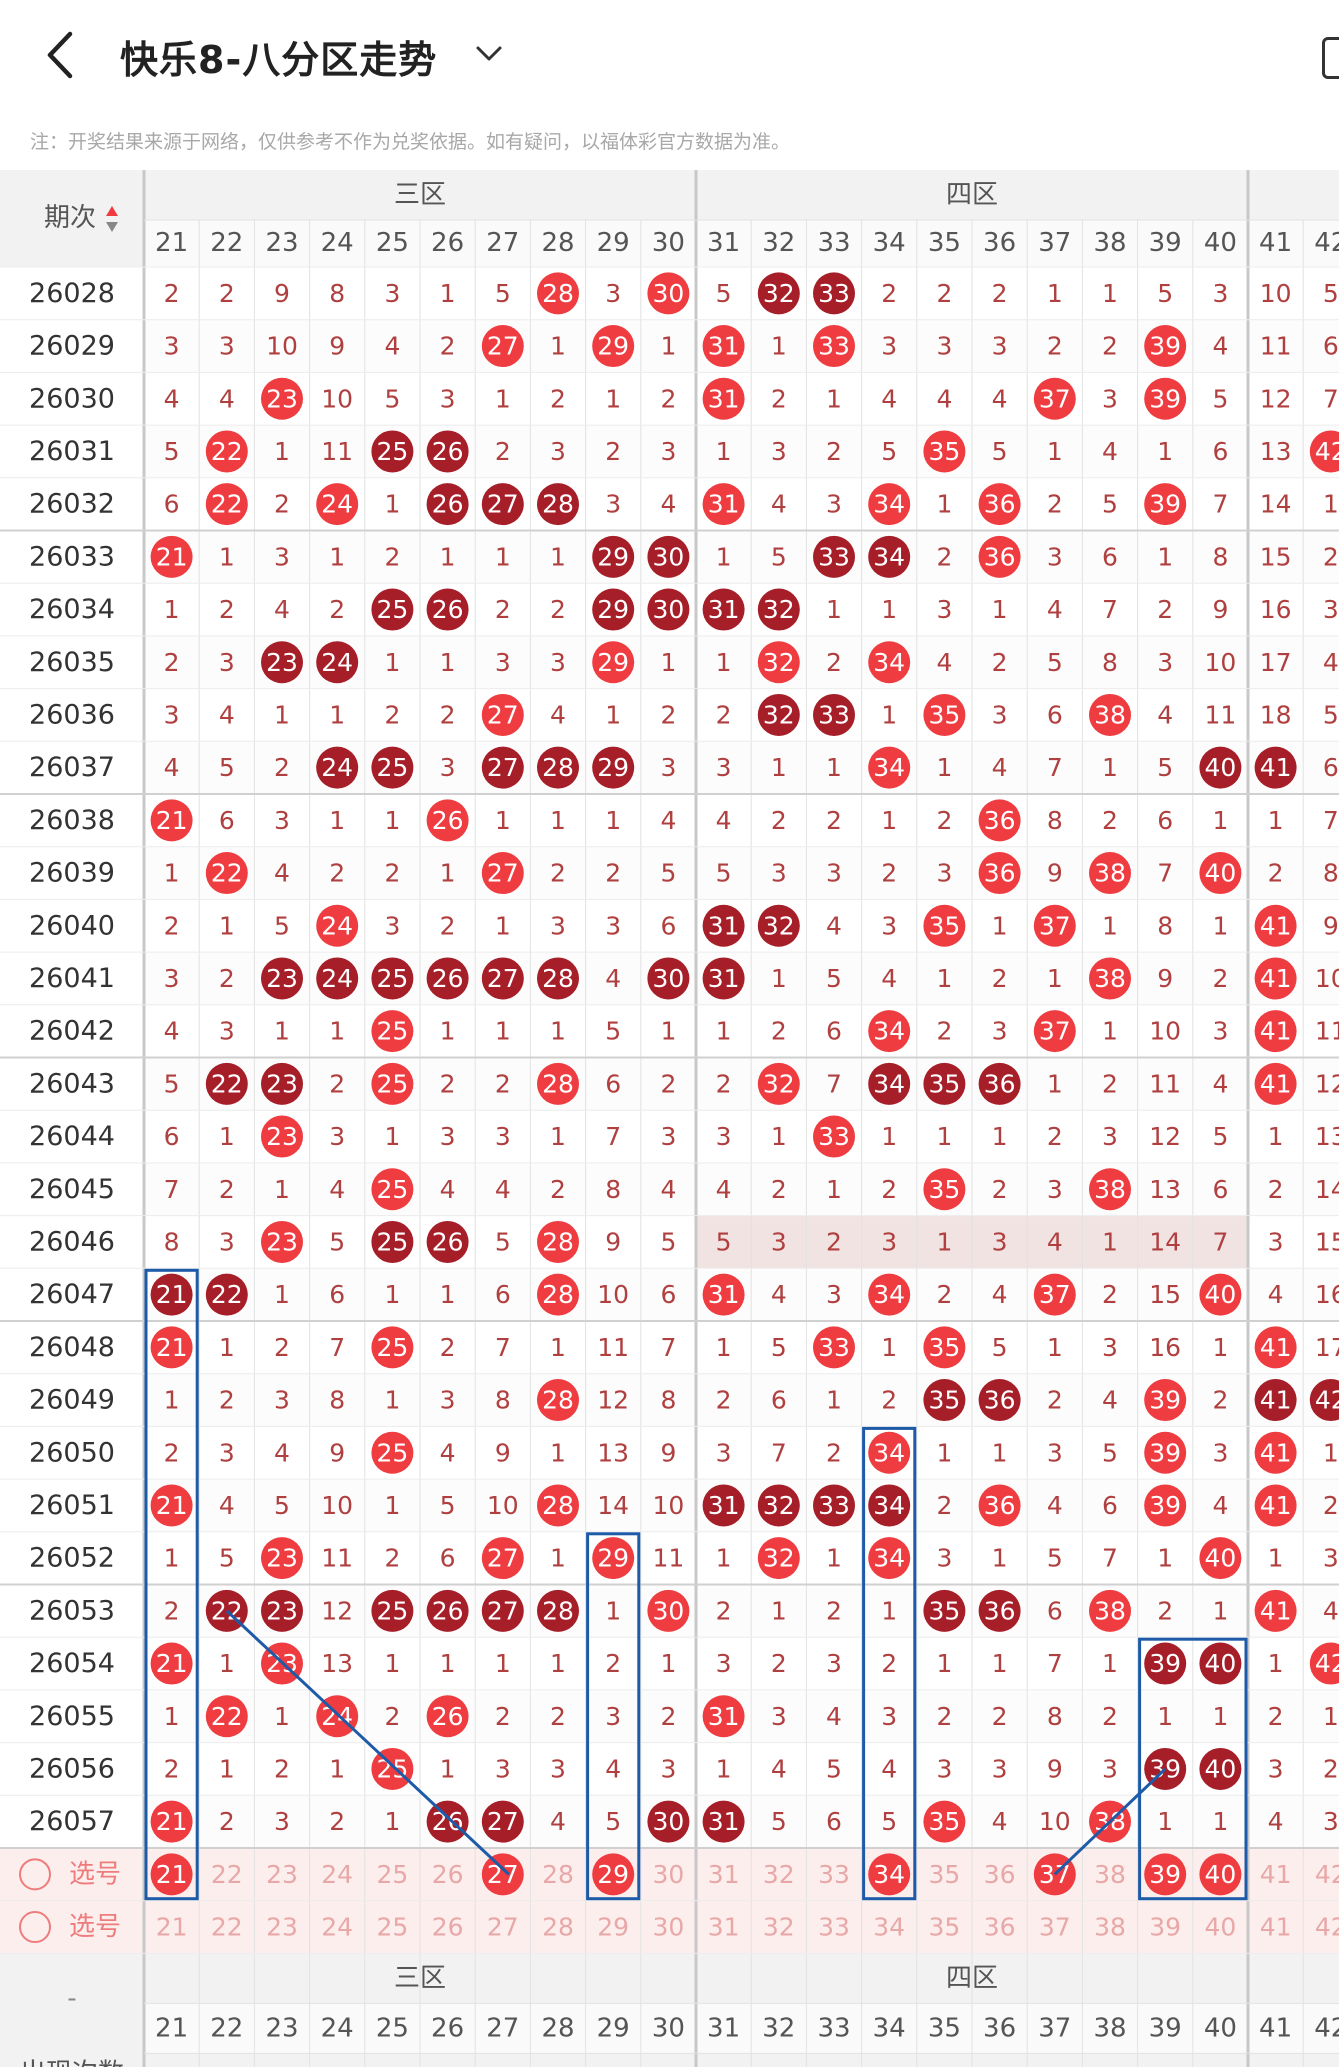 The width and height of the screenshot is (1339, 2067). I want to click on hit-number: 42, so click(1327, 451).